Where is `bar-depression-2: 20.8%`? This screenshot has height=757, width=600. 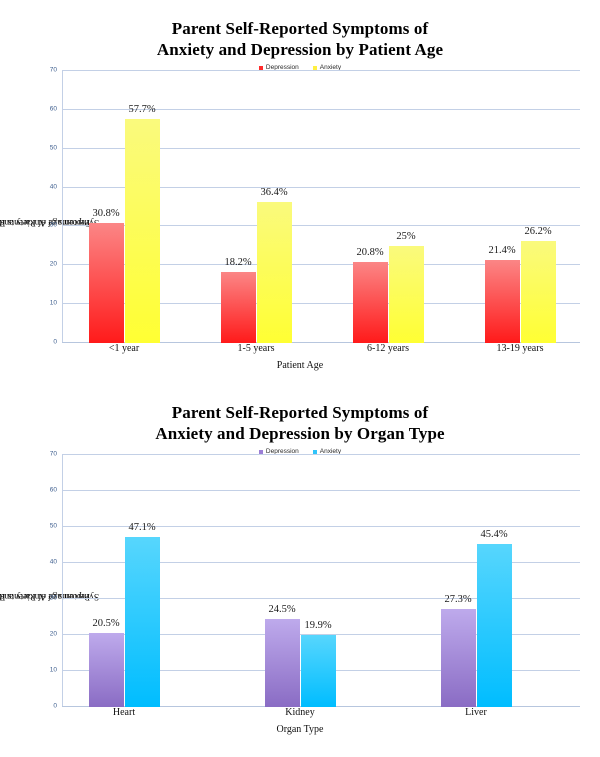 bar-depression-2: 20.8% is located at coordinates (370, 295).